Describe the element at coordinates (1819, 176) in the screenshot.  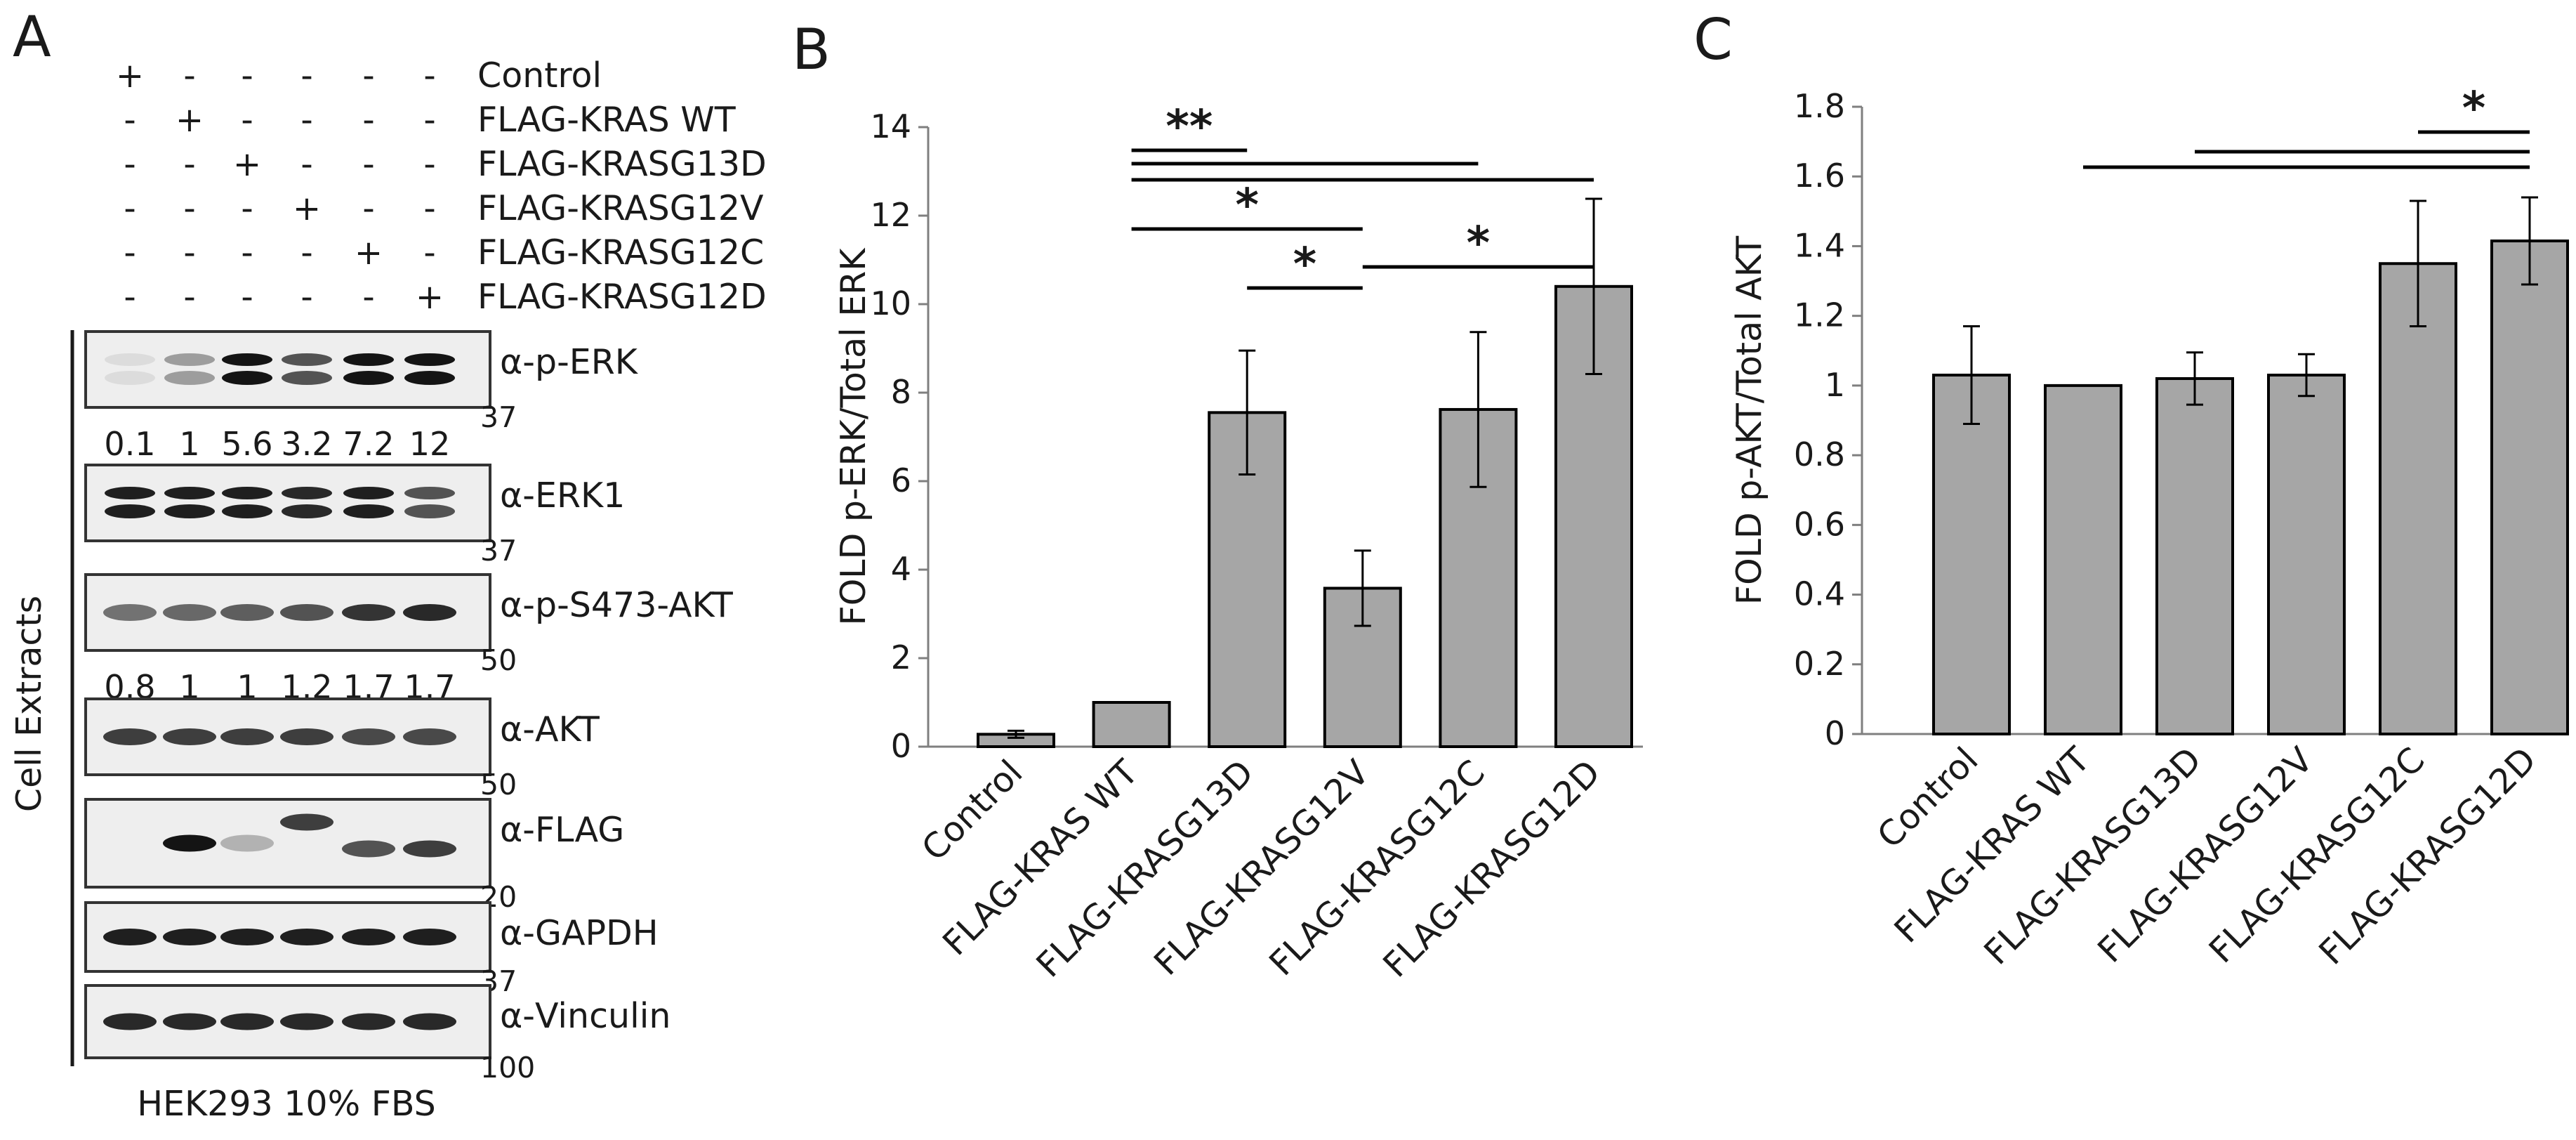
I see `y-tick-label: 1.6` at that location.